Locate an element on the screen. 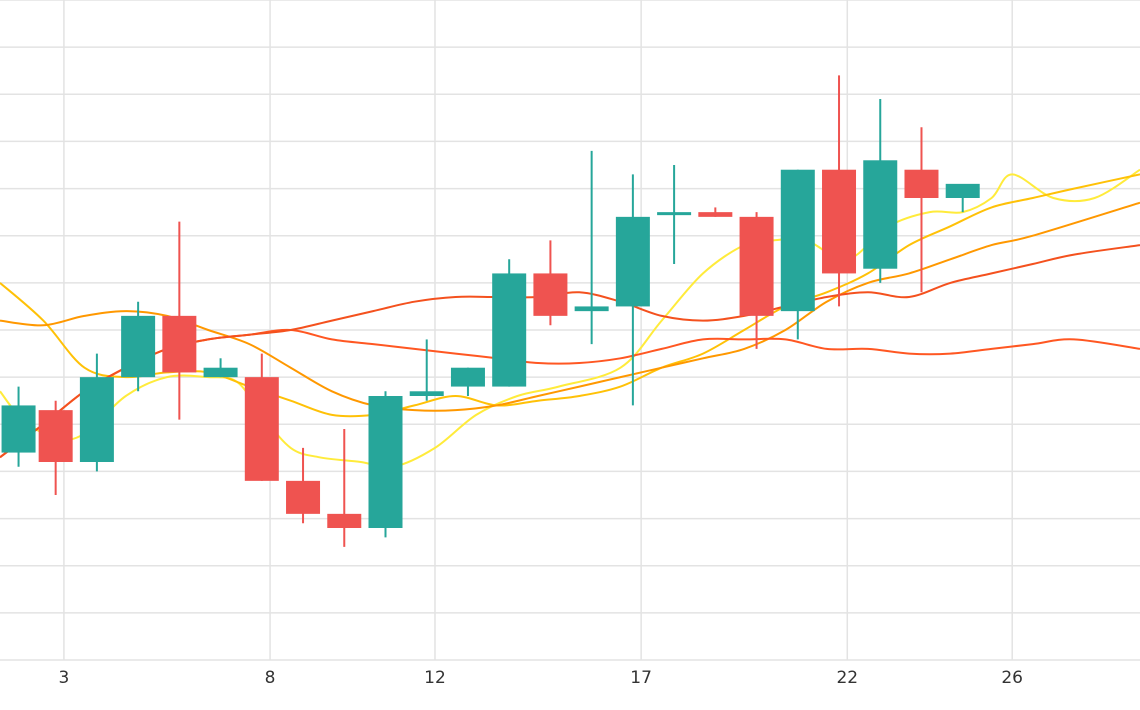  x-tick-label: 26 is located at coordinates (1012, 678).